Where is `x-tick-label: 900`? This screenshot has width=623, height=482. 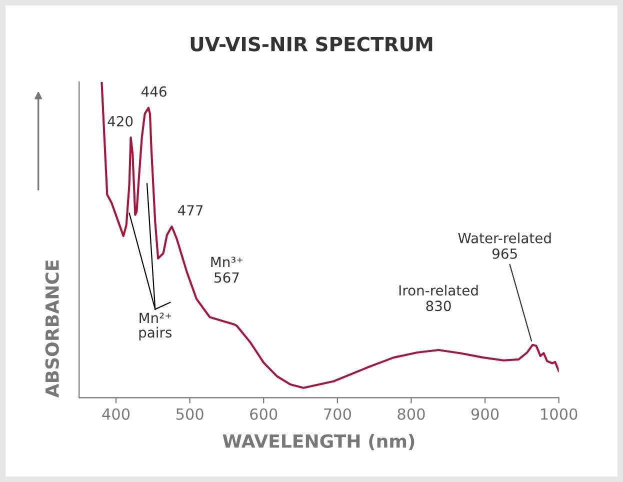
x-tick-label: 900 is located at coordinates (485, 414).